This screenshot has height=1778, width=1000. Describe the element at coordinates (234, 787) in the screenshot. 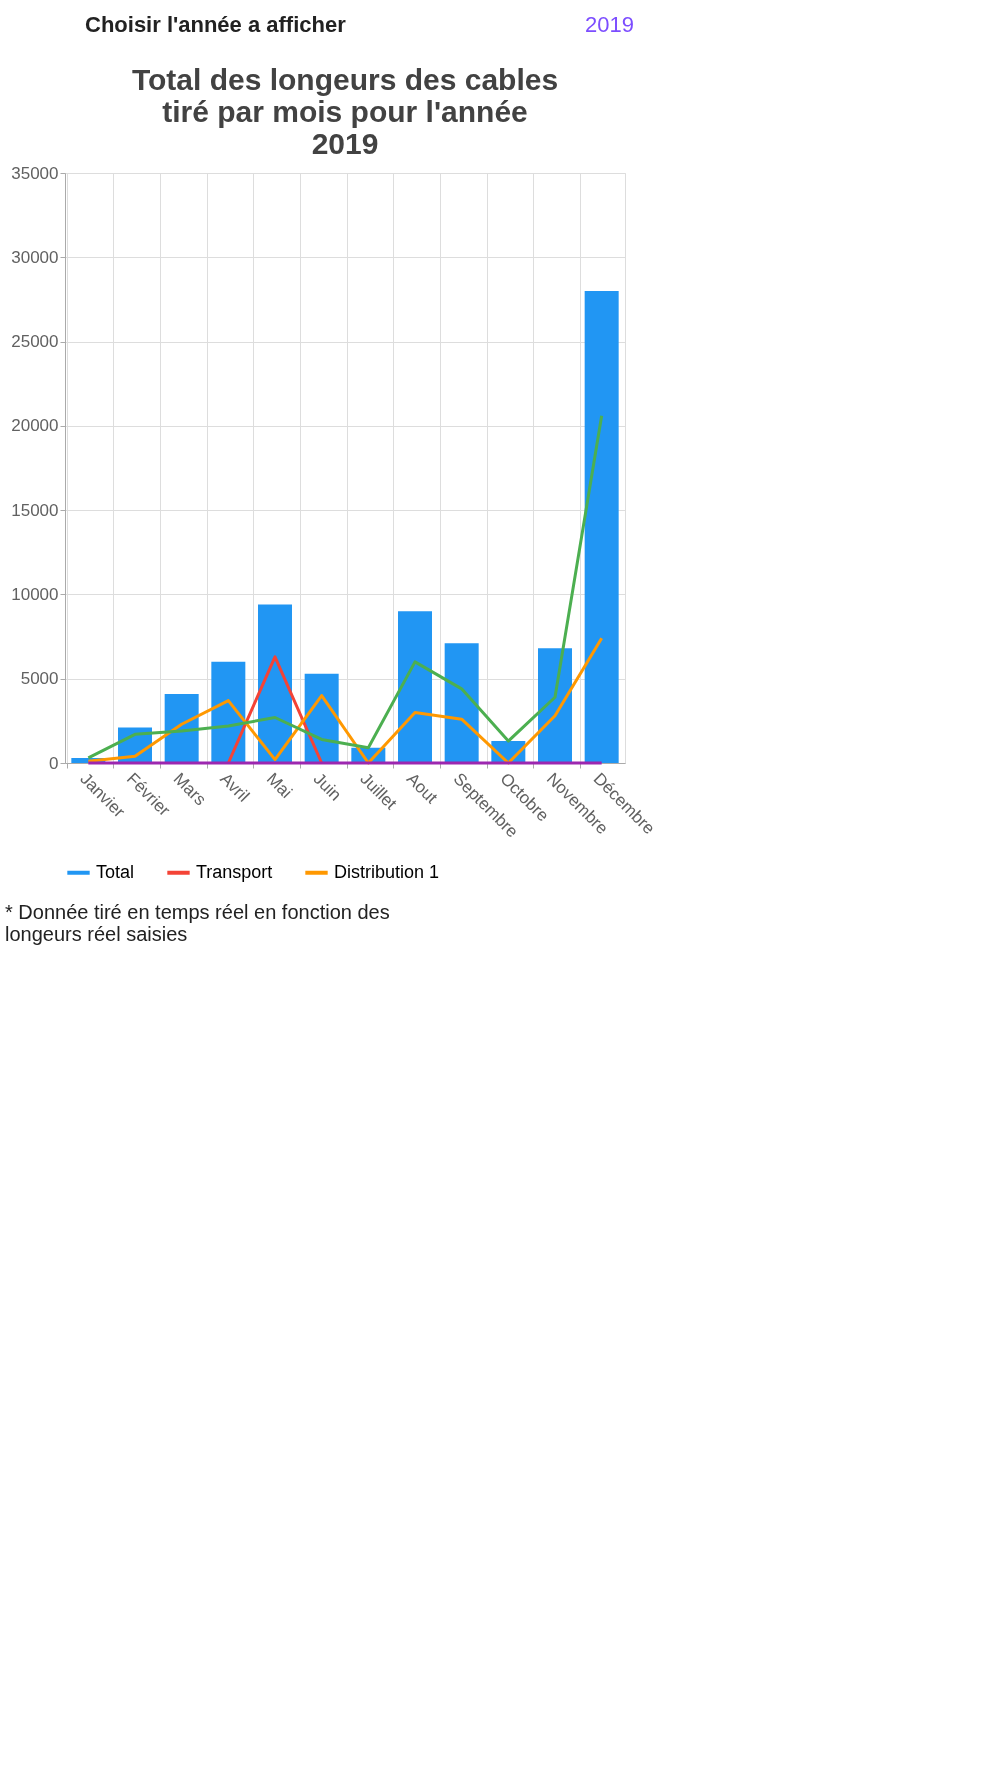

I see `x-tick-label: Avril` at that location.